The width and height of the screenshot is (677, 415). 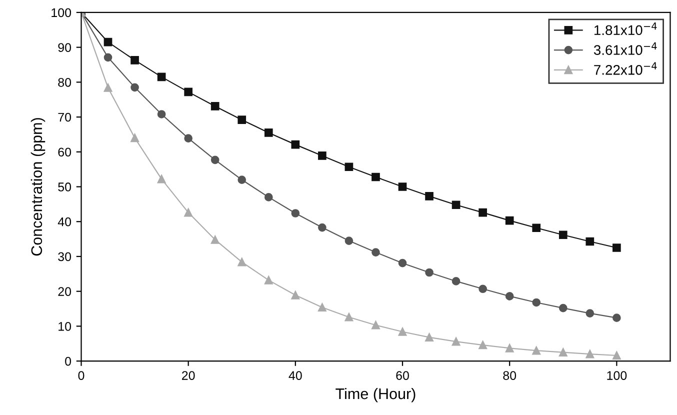 What do you see at coordinates (625, 48) in the screenshot?
I see `legend-label: 3.61x10$^{−4}$` at bounding box center [625, 48].